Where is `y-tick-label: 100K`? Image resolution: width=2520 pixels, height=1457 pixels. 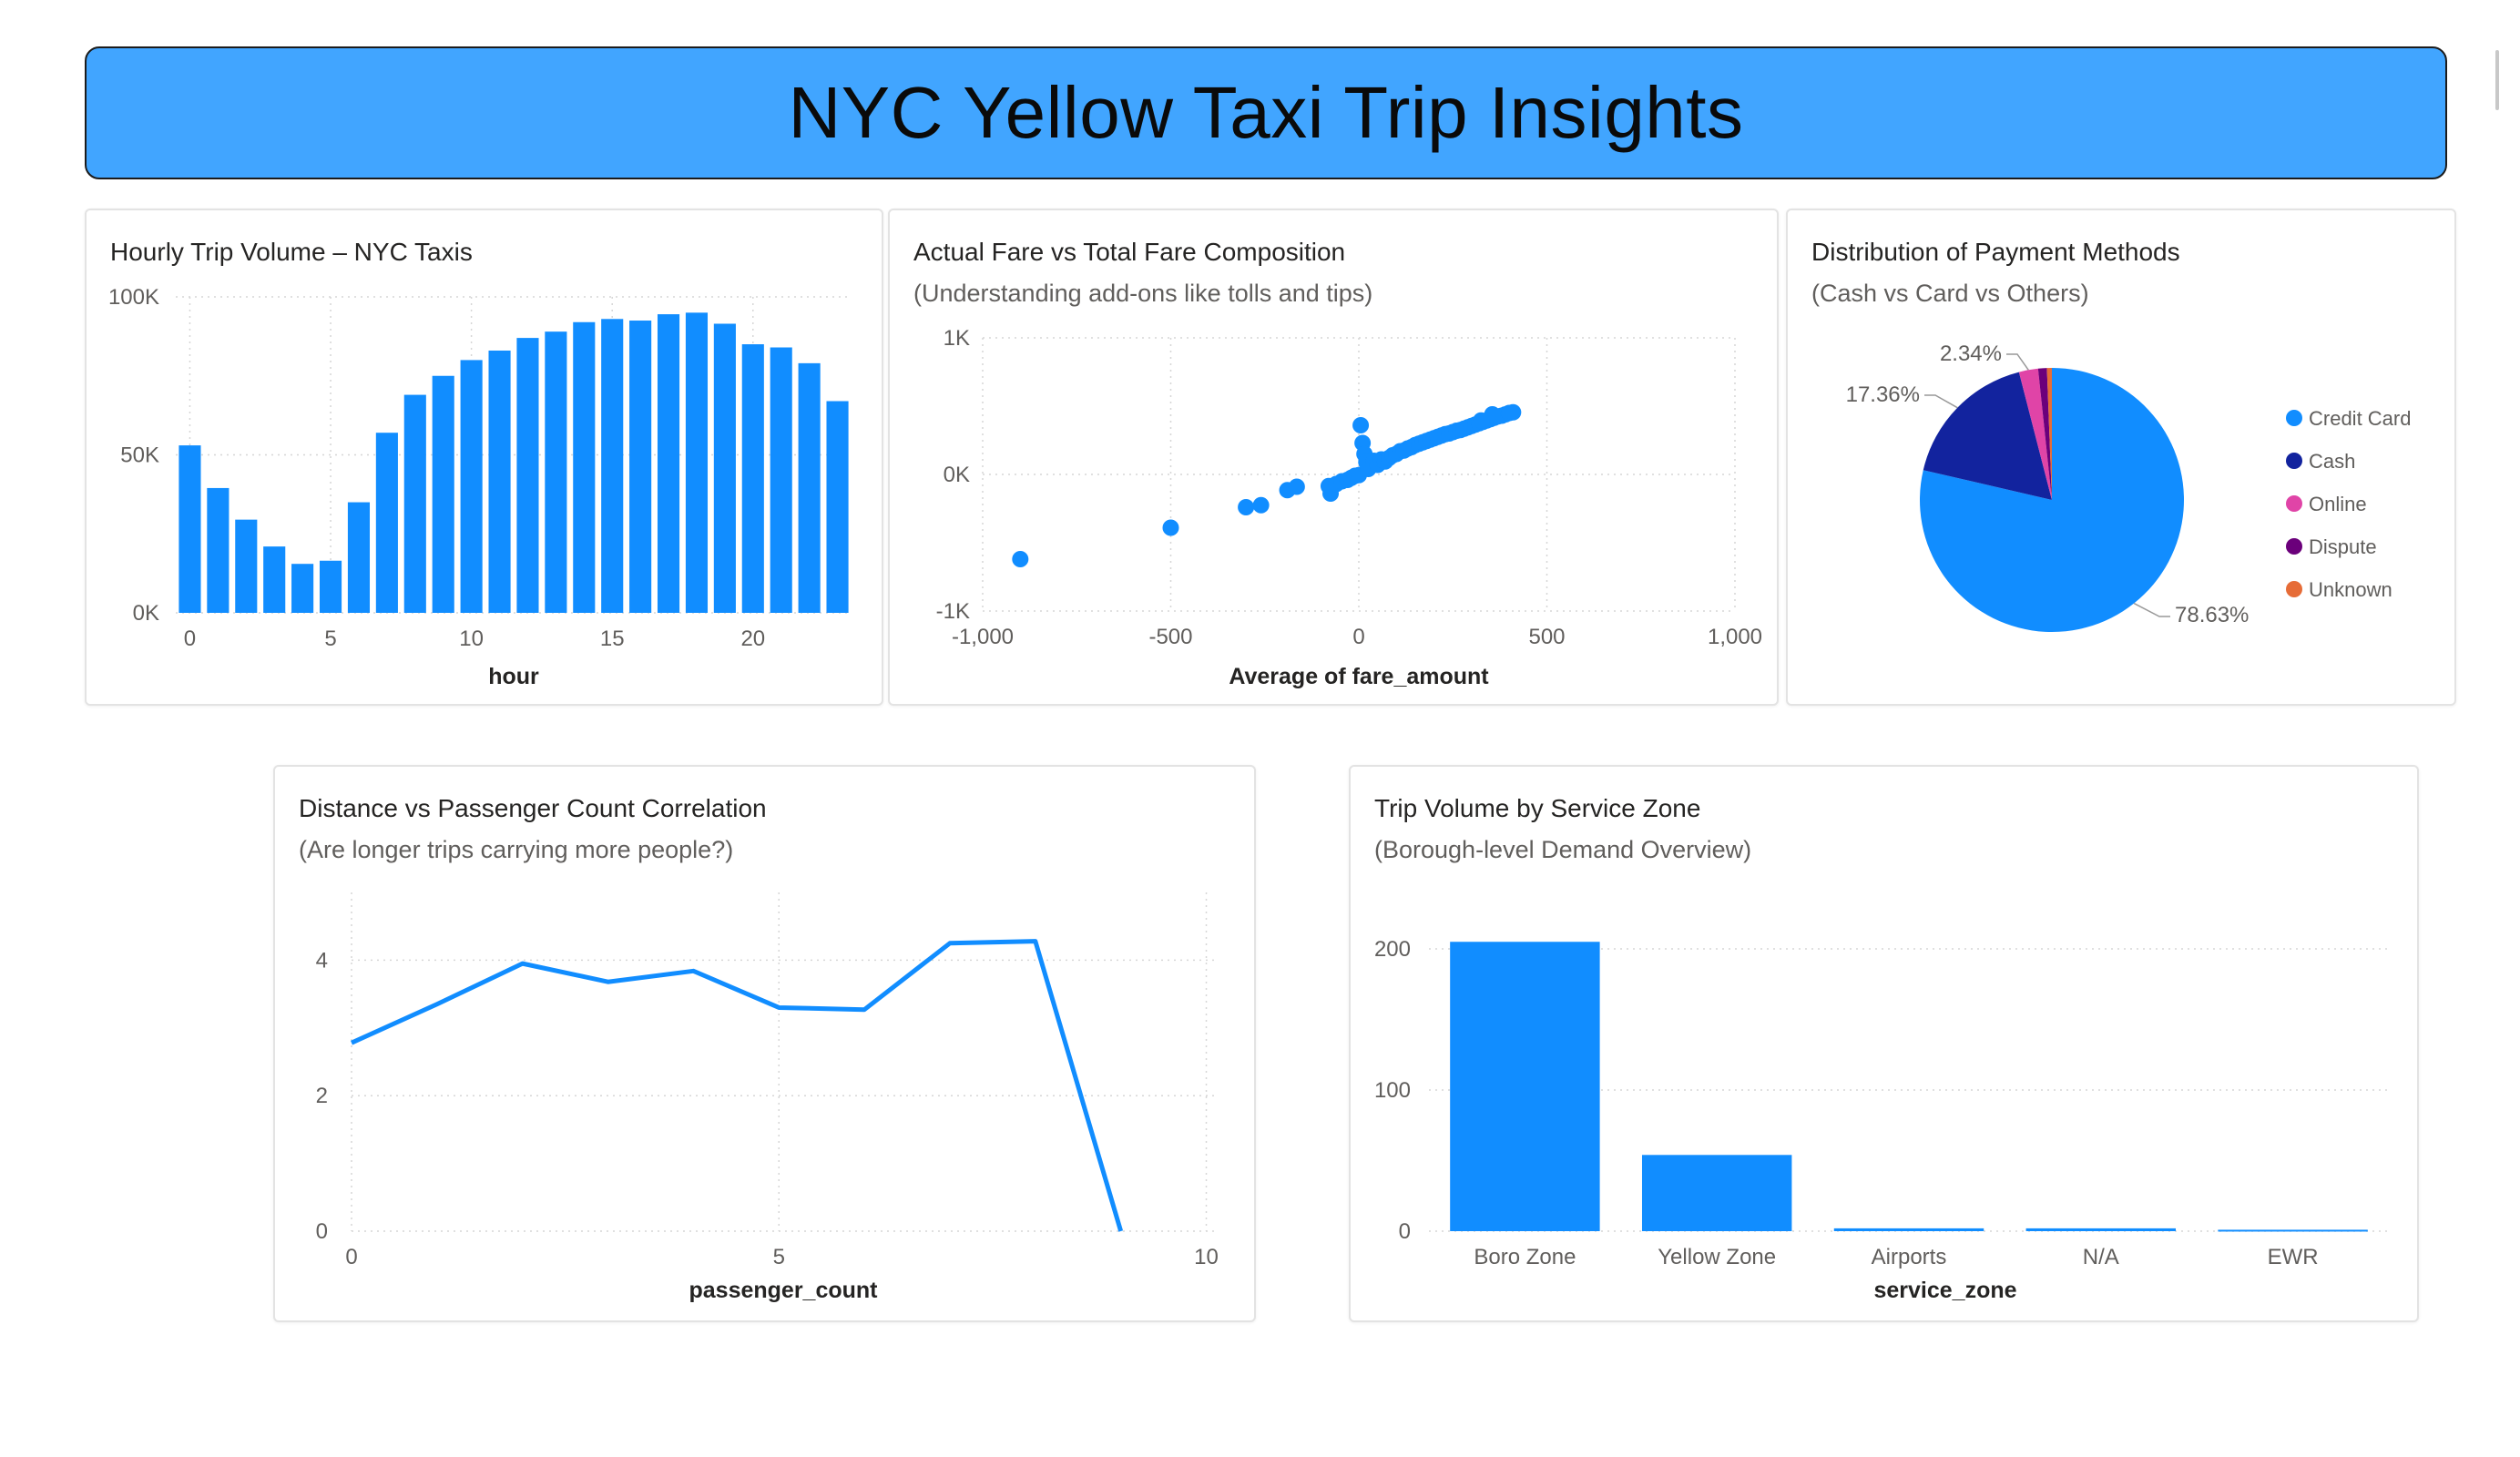
y-tick-label: 100K is located at coordinates (133, 297).